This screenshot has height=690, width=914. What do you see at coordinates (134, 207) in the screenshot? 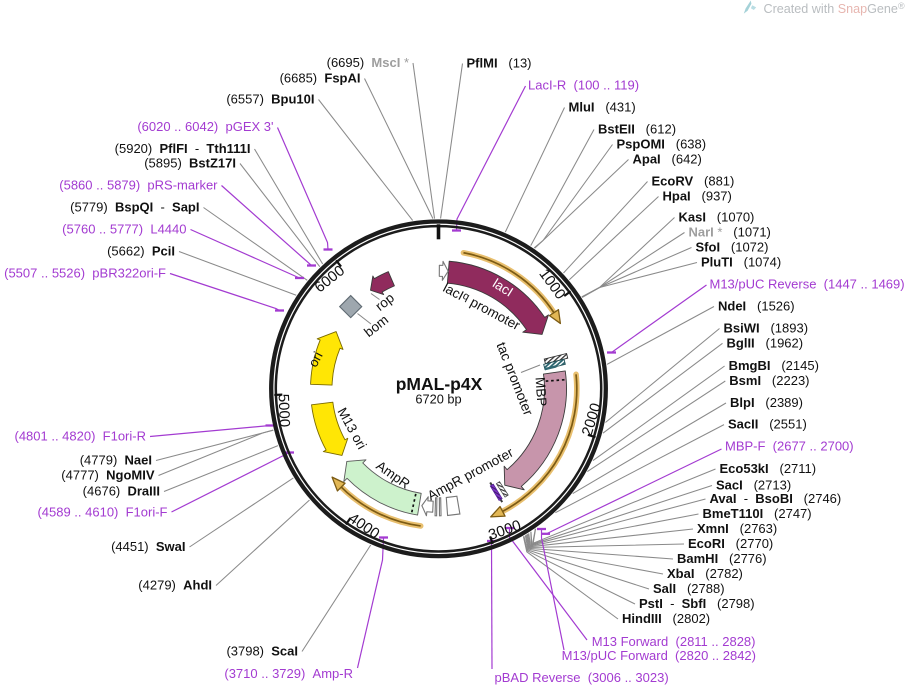
I see `svg-text: (5779) BspQI - SapI` at bounding box center [134, 207].